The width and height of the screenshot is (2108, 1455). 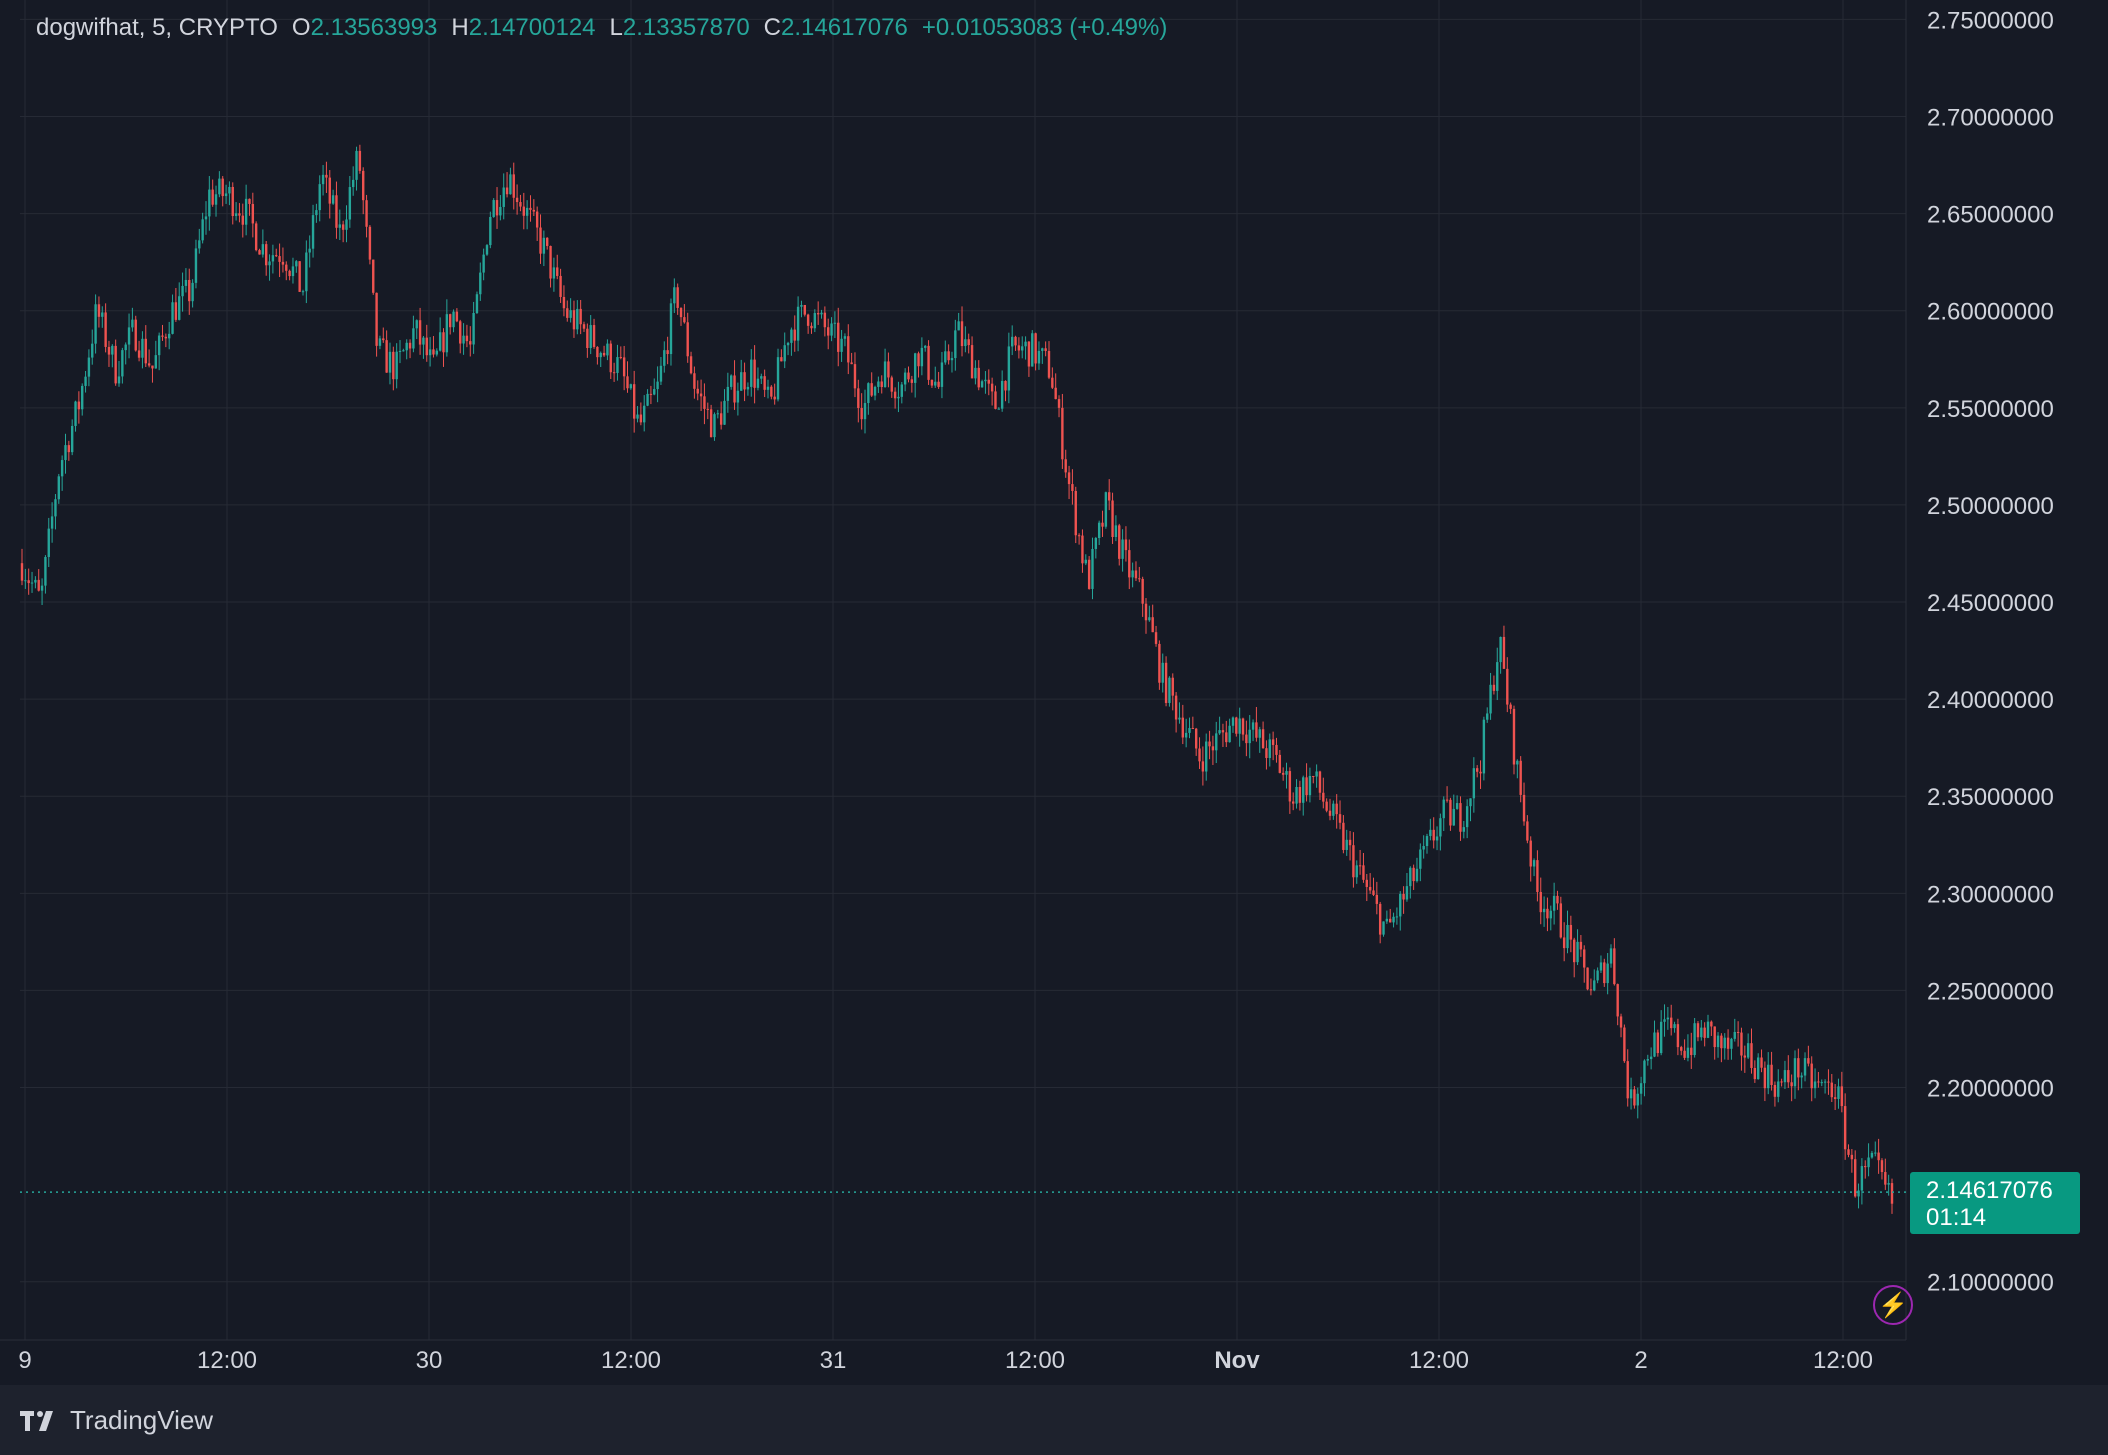 I want to click on brand: TradingView, so click(x=116, y=1420).